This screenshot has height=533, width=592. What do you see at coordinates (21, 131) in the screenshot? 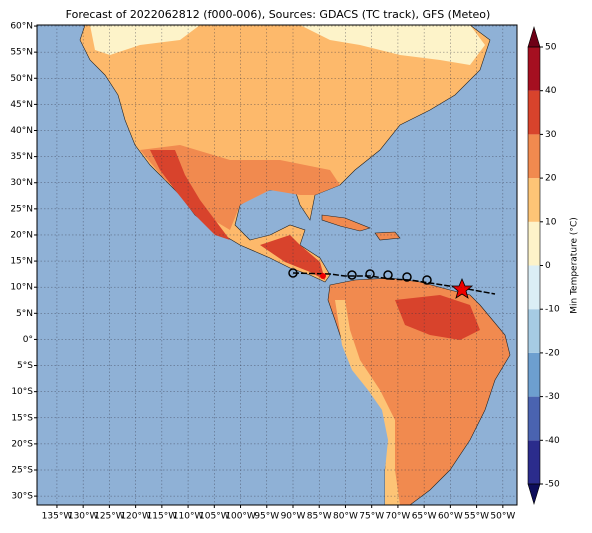
I see `y-tick-label: 40°N` at bounding box center [21, 131].